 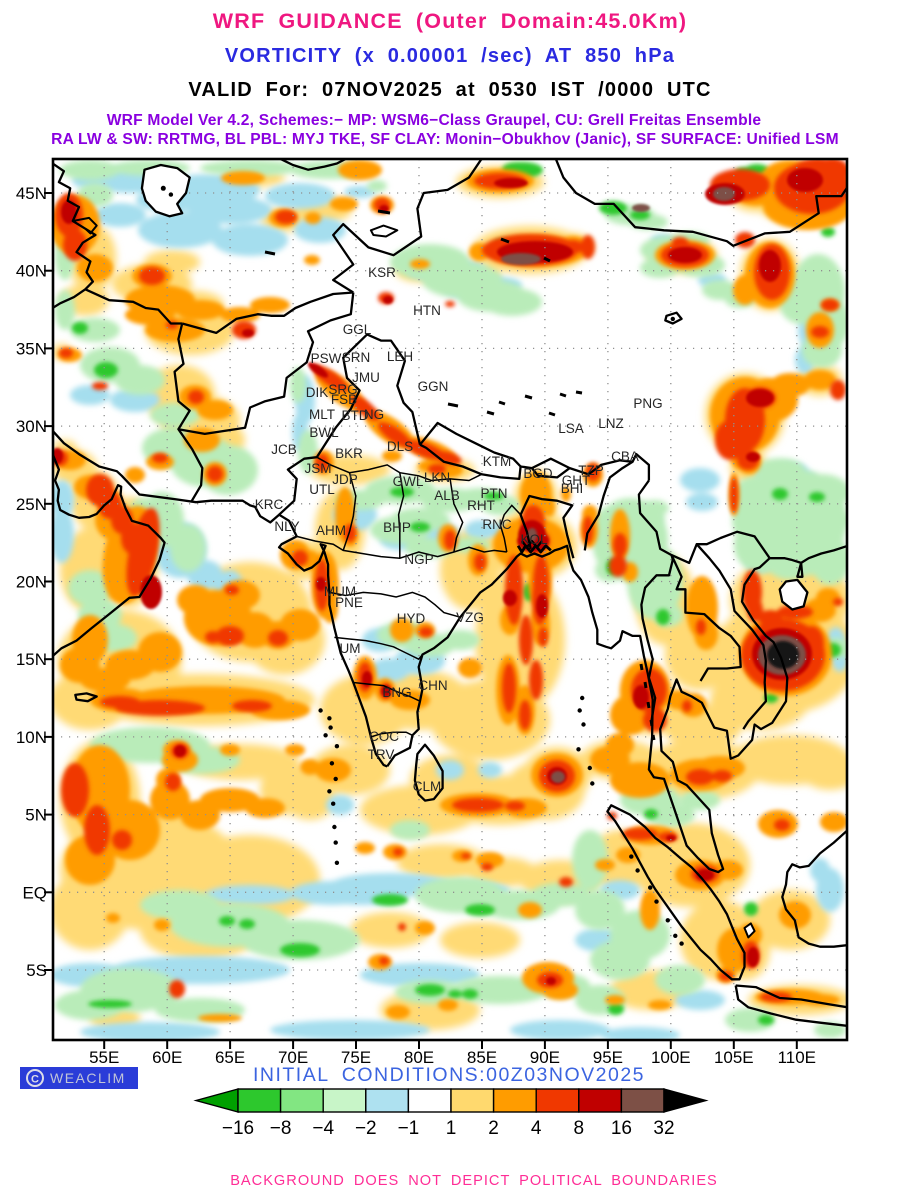 I want to click on svg-text: EQ, so click(x=34, y=892).